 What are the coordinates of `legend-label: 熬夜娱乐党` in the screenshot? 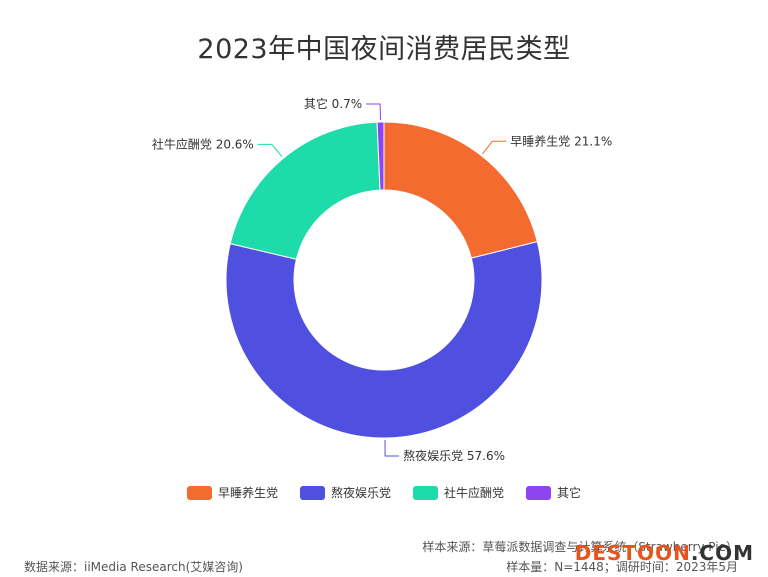 It's located at (360, 493).